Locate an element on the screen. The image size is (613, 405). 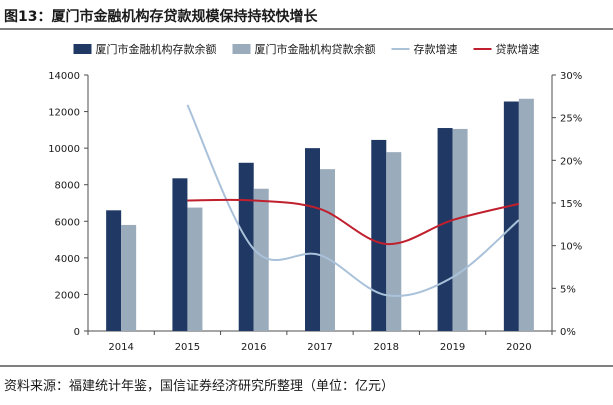
y-tick-label: 2000 is located at coordinates (67, 295).